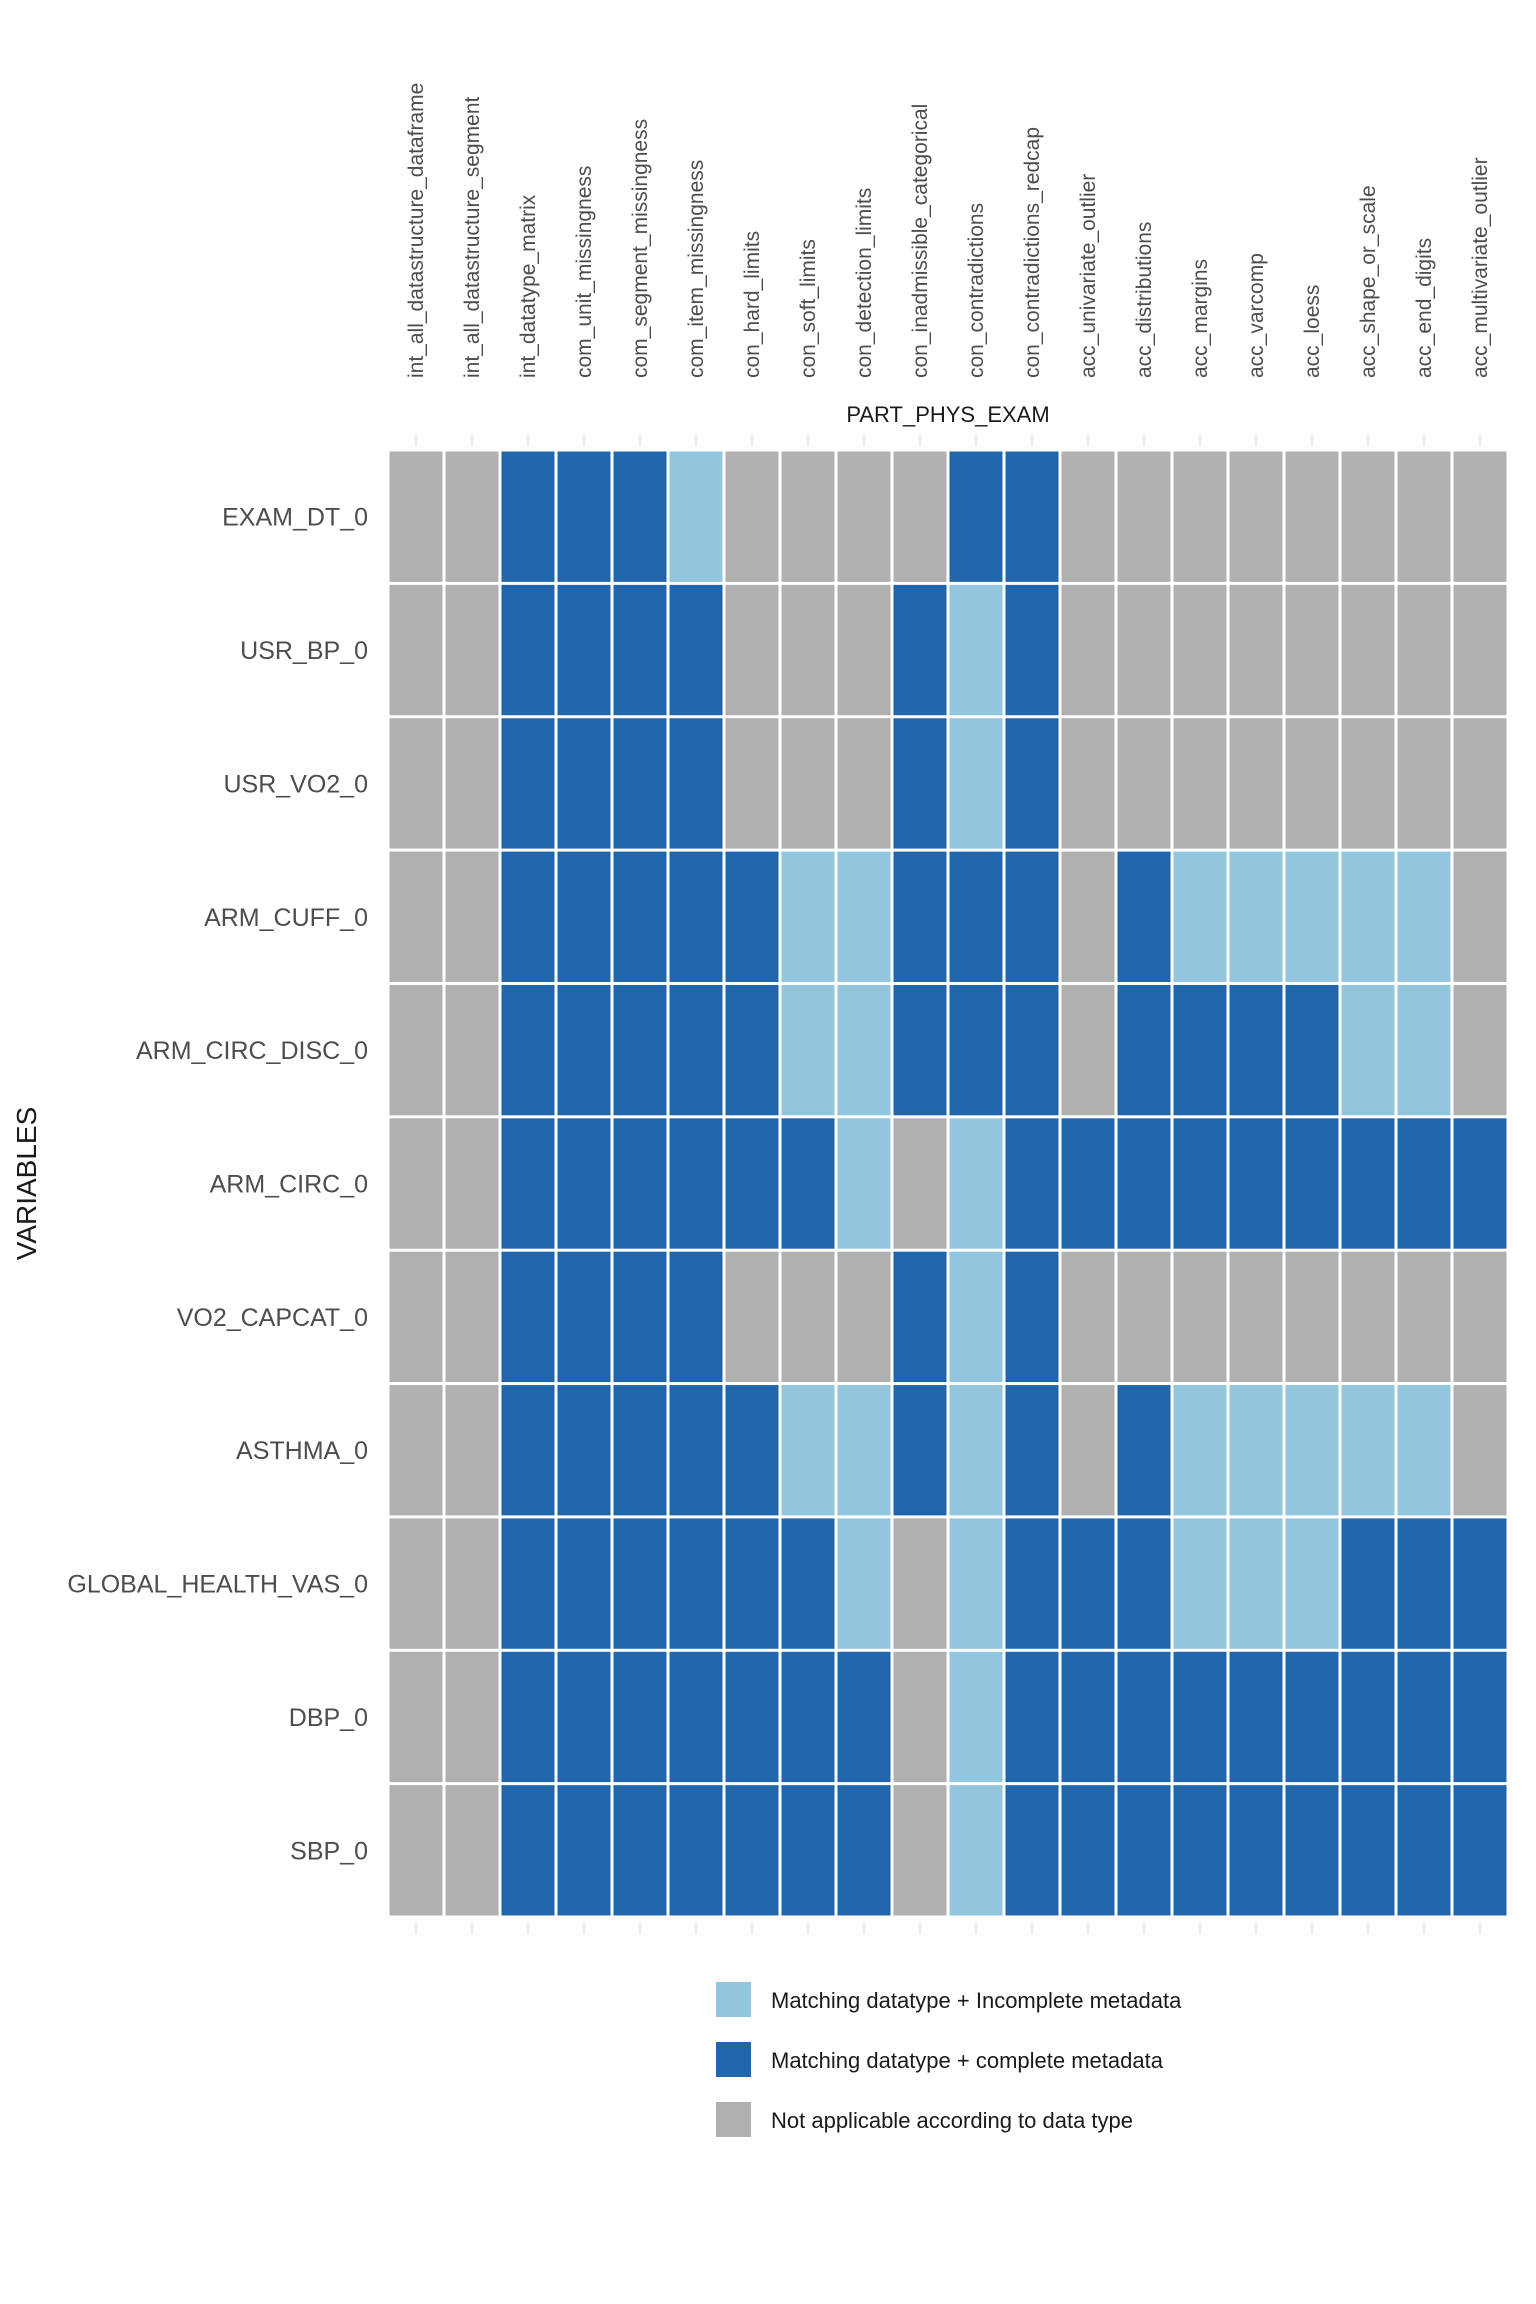 This screenshot has width=1536, height=2304. Describe the element at coordinates (967, 2060) in the screenshot. I see `legend-label: Matching datatype + complete metadata` at that location.